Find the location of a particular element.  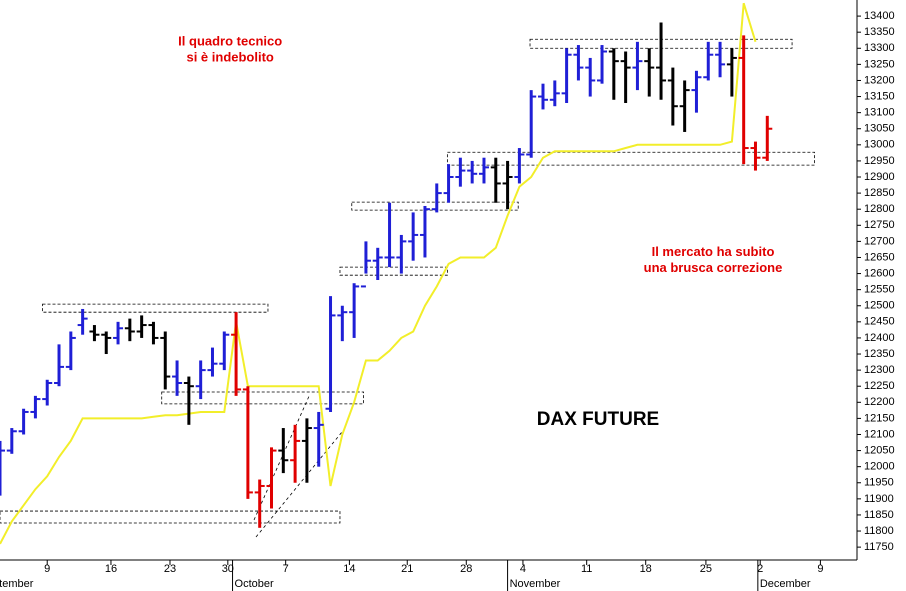

y-tick-label: 13250 is located at coordinates (879, 64).